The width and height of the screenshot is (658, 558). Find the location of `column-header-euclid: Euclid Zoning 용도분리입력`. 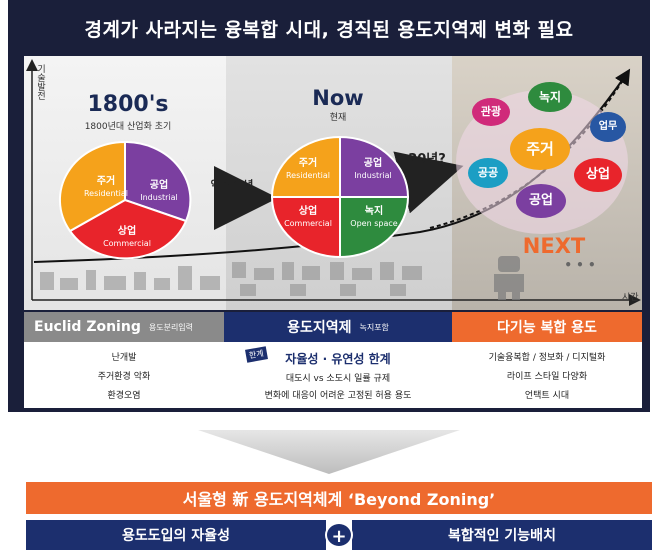

column-header-euclid: Euclid Zoning 용도분리입력 is located at coordinates (124, 327).